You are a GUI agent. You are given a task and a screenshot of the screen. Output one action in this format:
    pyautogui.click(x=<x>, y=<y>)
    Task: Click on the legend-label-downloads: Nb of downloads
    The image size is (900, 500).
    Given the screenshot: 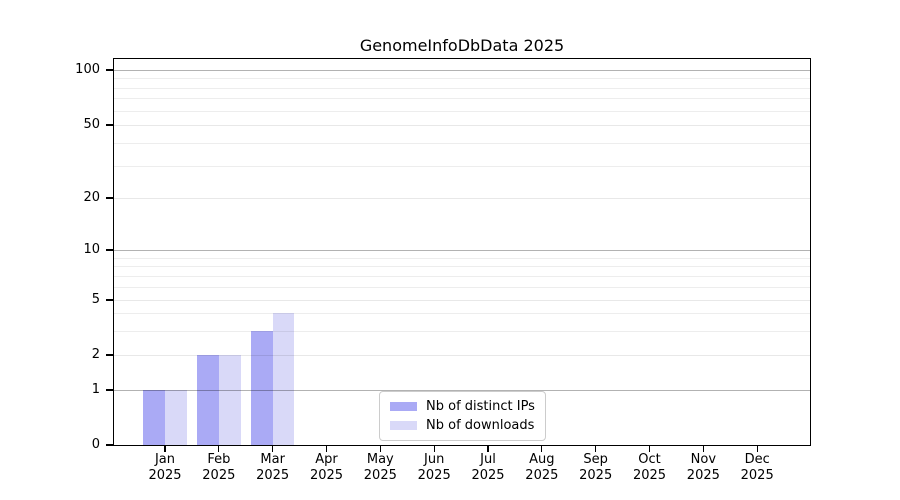 What is the action you would take?
    pyautogui.click(x=480, y=425)
    